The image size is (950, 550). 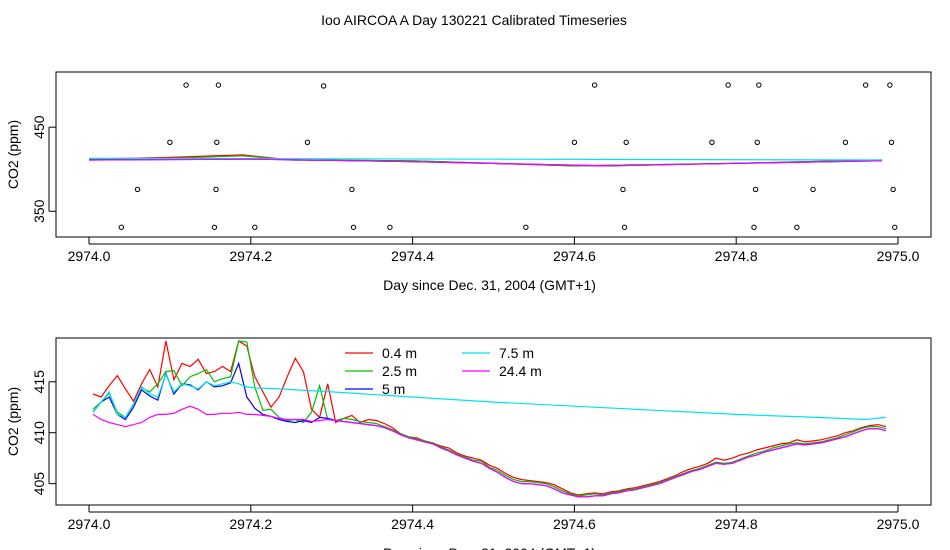 I want to click on y-tick-label: 450, so click(x=39, y=127).